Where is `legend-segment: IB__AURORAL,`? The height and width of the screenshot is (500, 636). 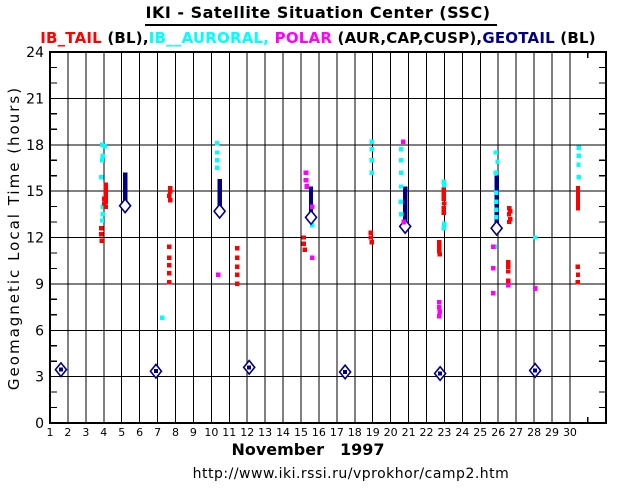 legend-segment: IB__AURORAL, is located at coordinates (211, 38).